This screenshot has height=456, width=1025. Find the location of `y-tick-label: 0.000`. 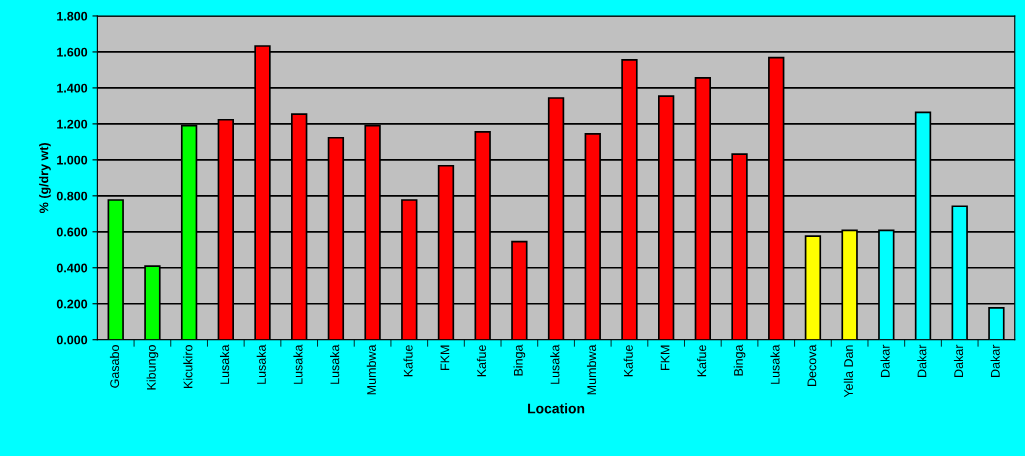

y-tick-label: 0.000 is located at coordinates (72, 340).